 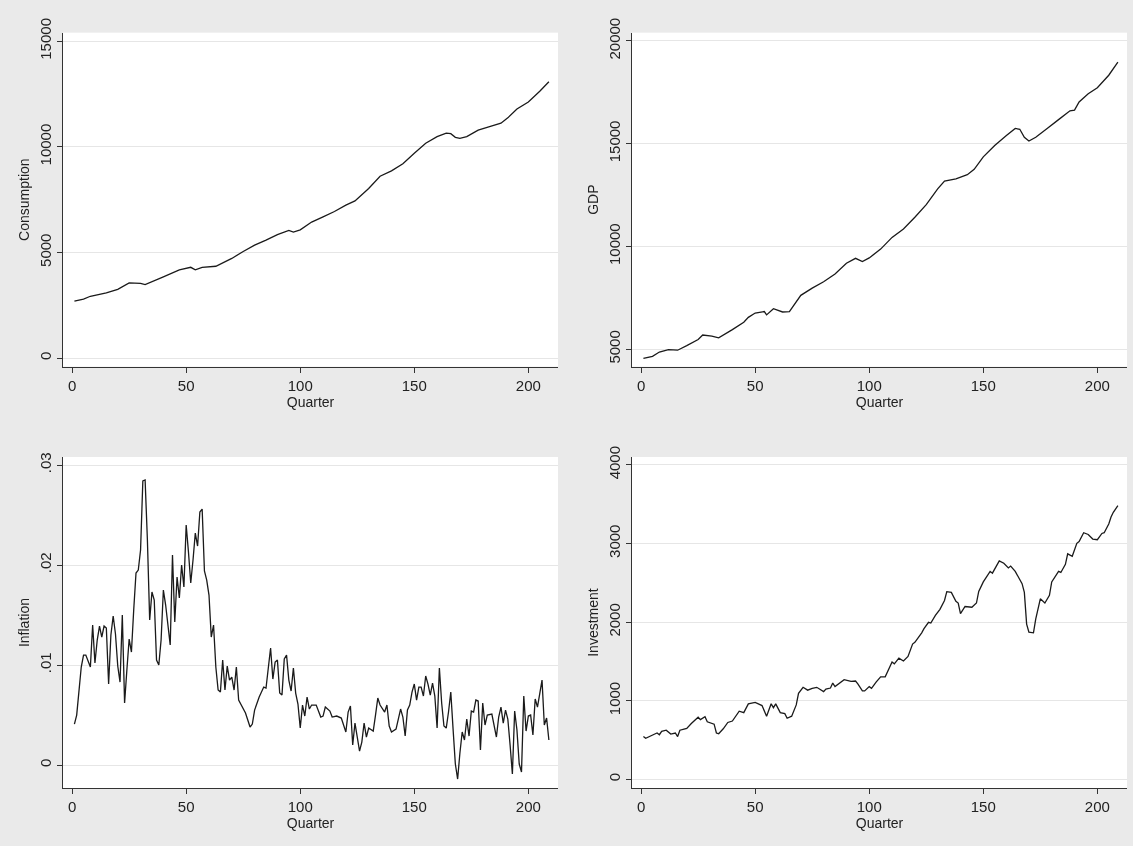 I want to click on y-tick-label: 1000, so click(x=614, y=698).